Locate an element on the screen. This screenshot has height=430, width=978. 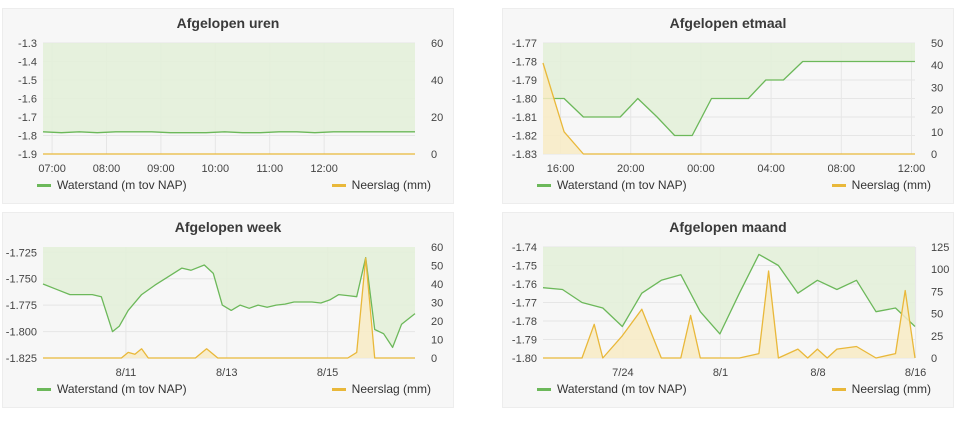
neerslag-area is located at coordinates (729, 314).